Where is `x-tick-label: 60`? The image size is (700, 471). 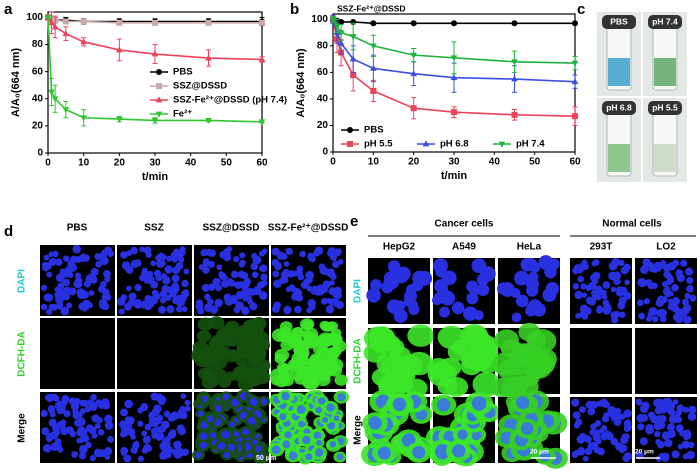
x-tick-label: 60 is located at coordinates (575, 162).